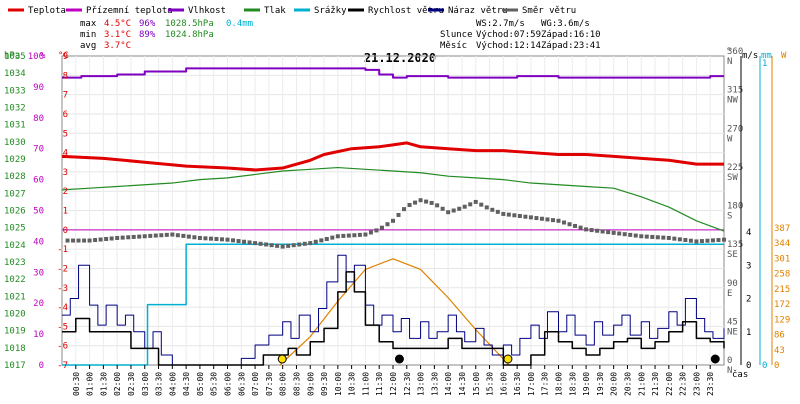 This screenshot has width=800, height=404. What do you see at coordinates (88, 24) in the screenshot?
I see `stats-max-label: max` at bounding box center [88, 24].